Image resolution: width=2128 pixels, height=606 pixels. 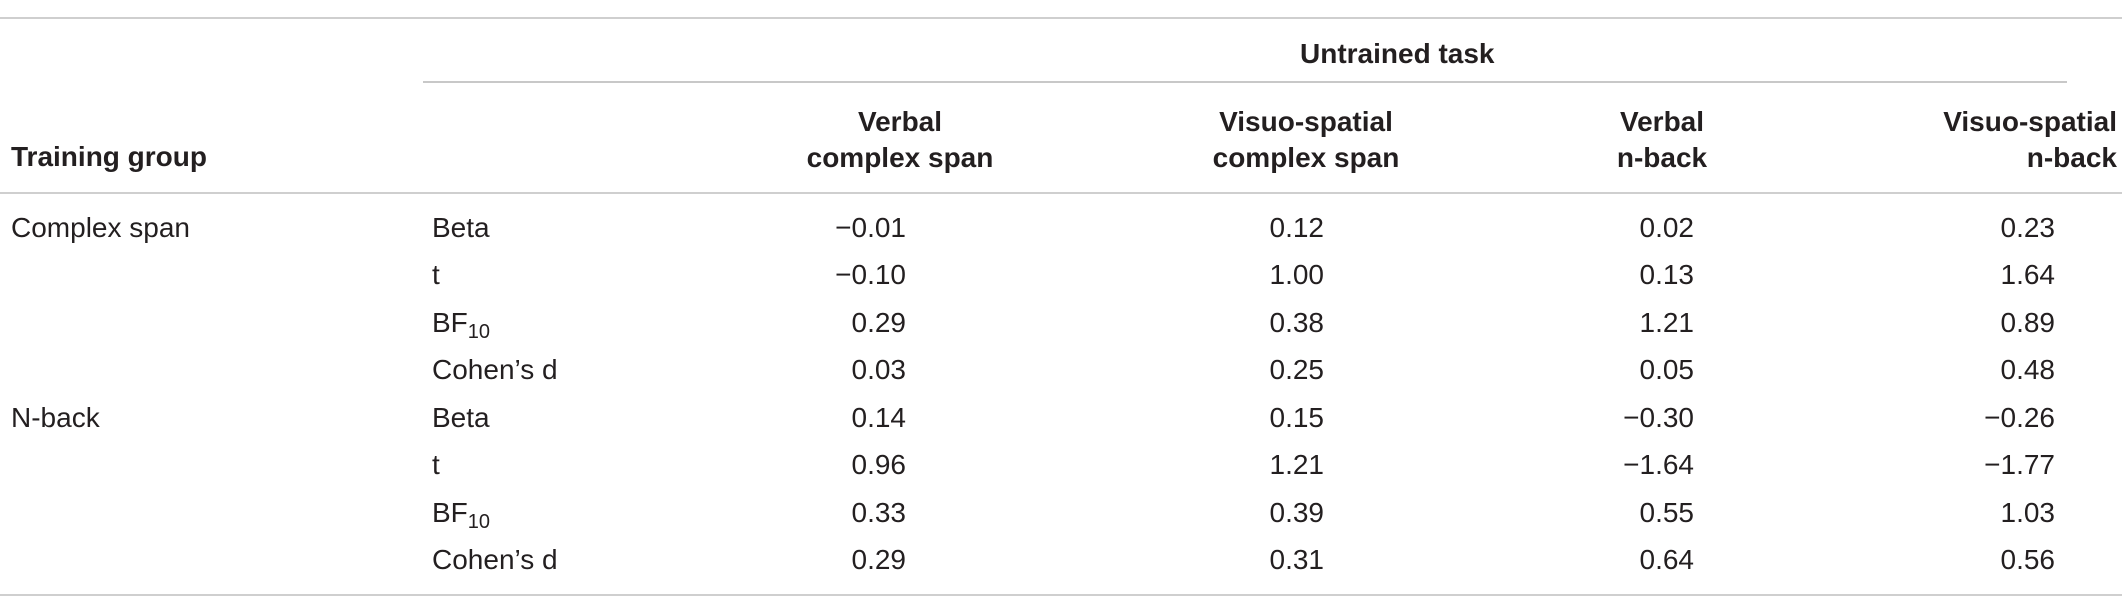 I want to click on group-label-n-back: N-back, so click(x=55, y=417).